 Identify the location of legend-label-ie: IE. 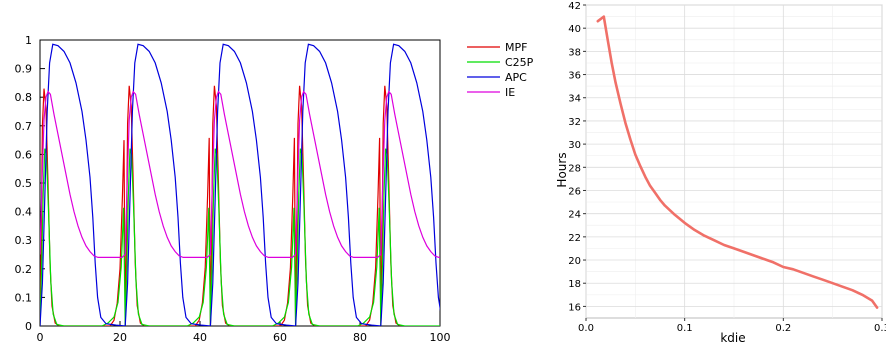
(510, 92).